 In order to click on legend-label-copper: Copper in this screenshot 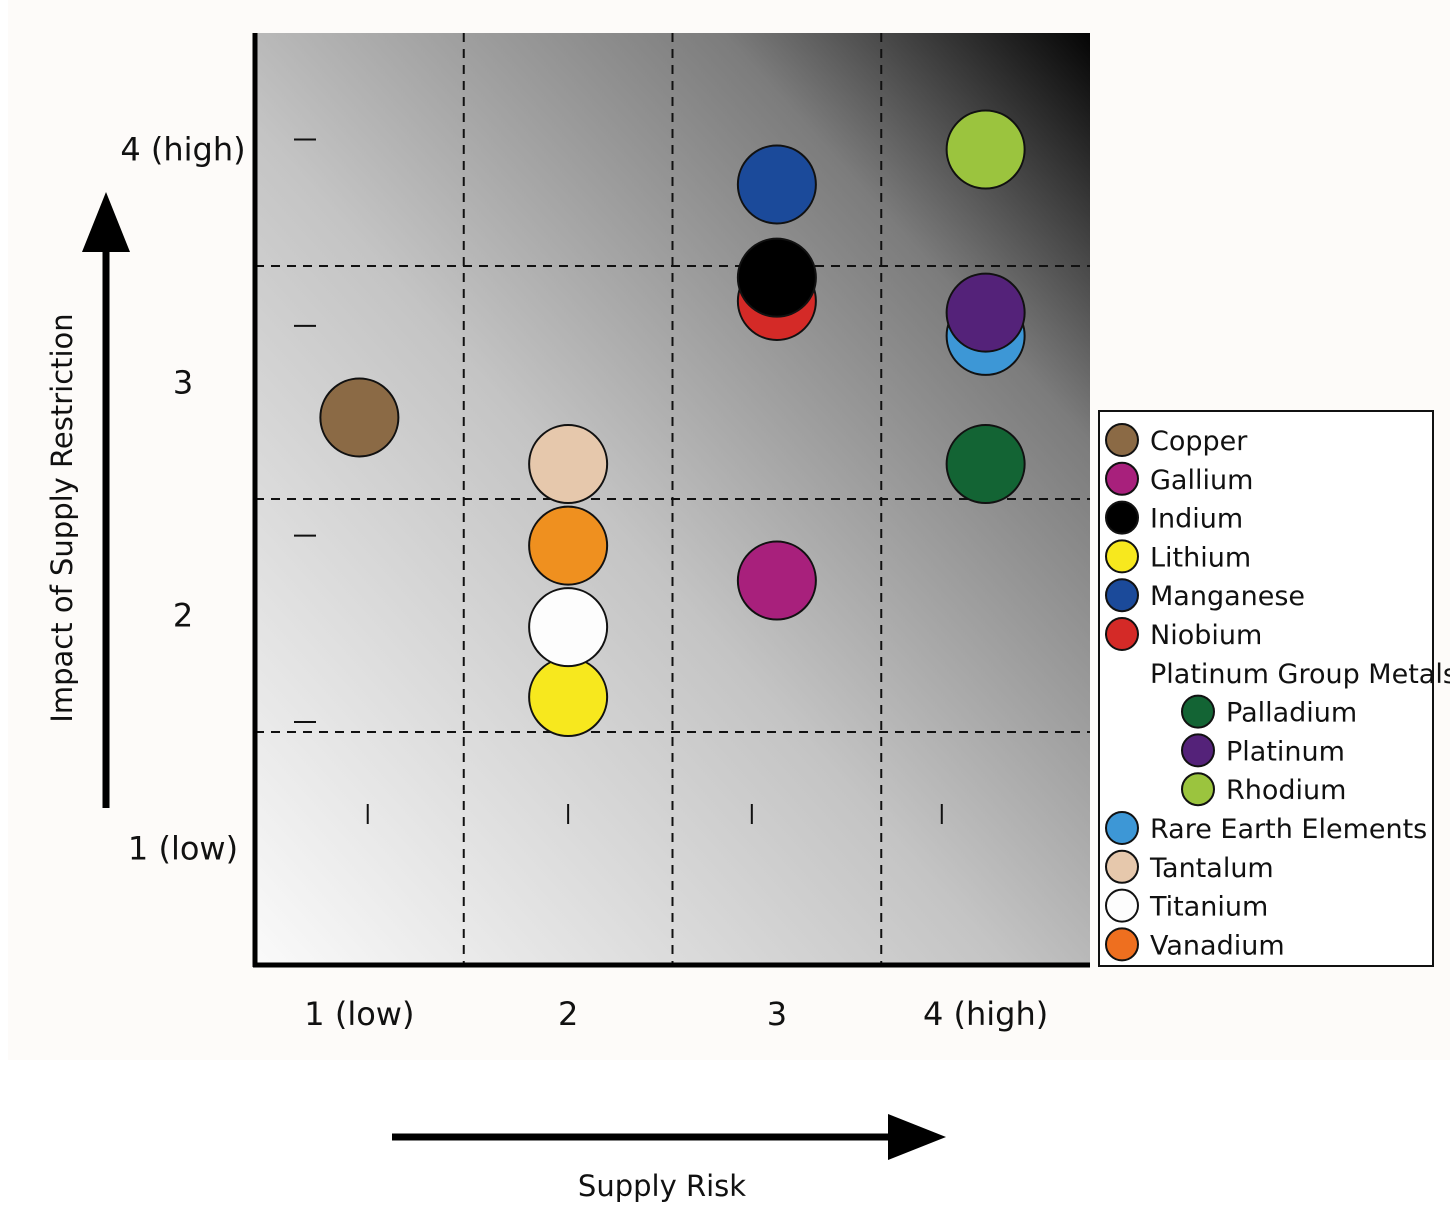, I will do `click(1199, 441)`.